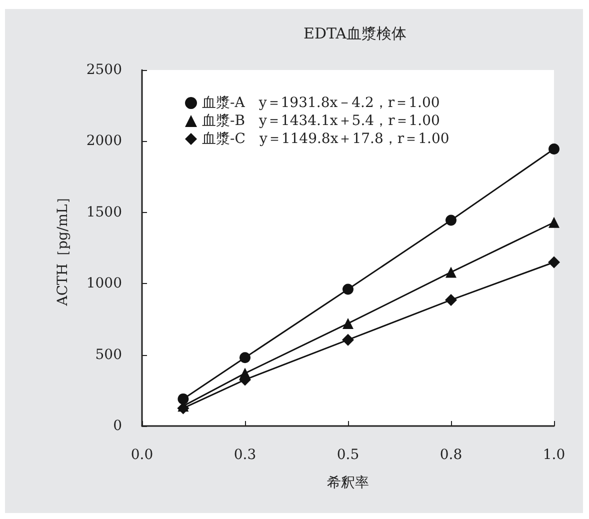 Image resolution: width=589 pixels, height=519 pixels. What do you see at coordinates (142, 455) in the screenshot?
I see `x-tick-label: 0.0` at bounding box center [142, 455].